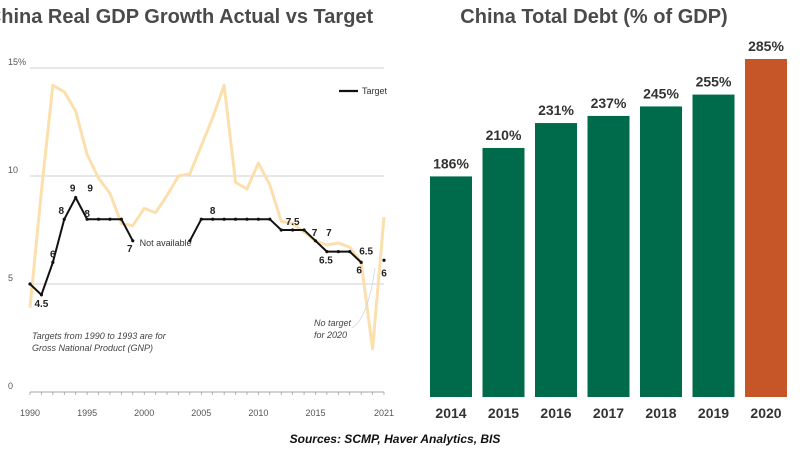 Image resolution: width=800 pixels, height=453 pixels. What do you see at coordinates (609, 103) in the screenshot?
I see `bar-value-label: 237%` at bounding box center [609, 103].